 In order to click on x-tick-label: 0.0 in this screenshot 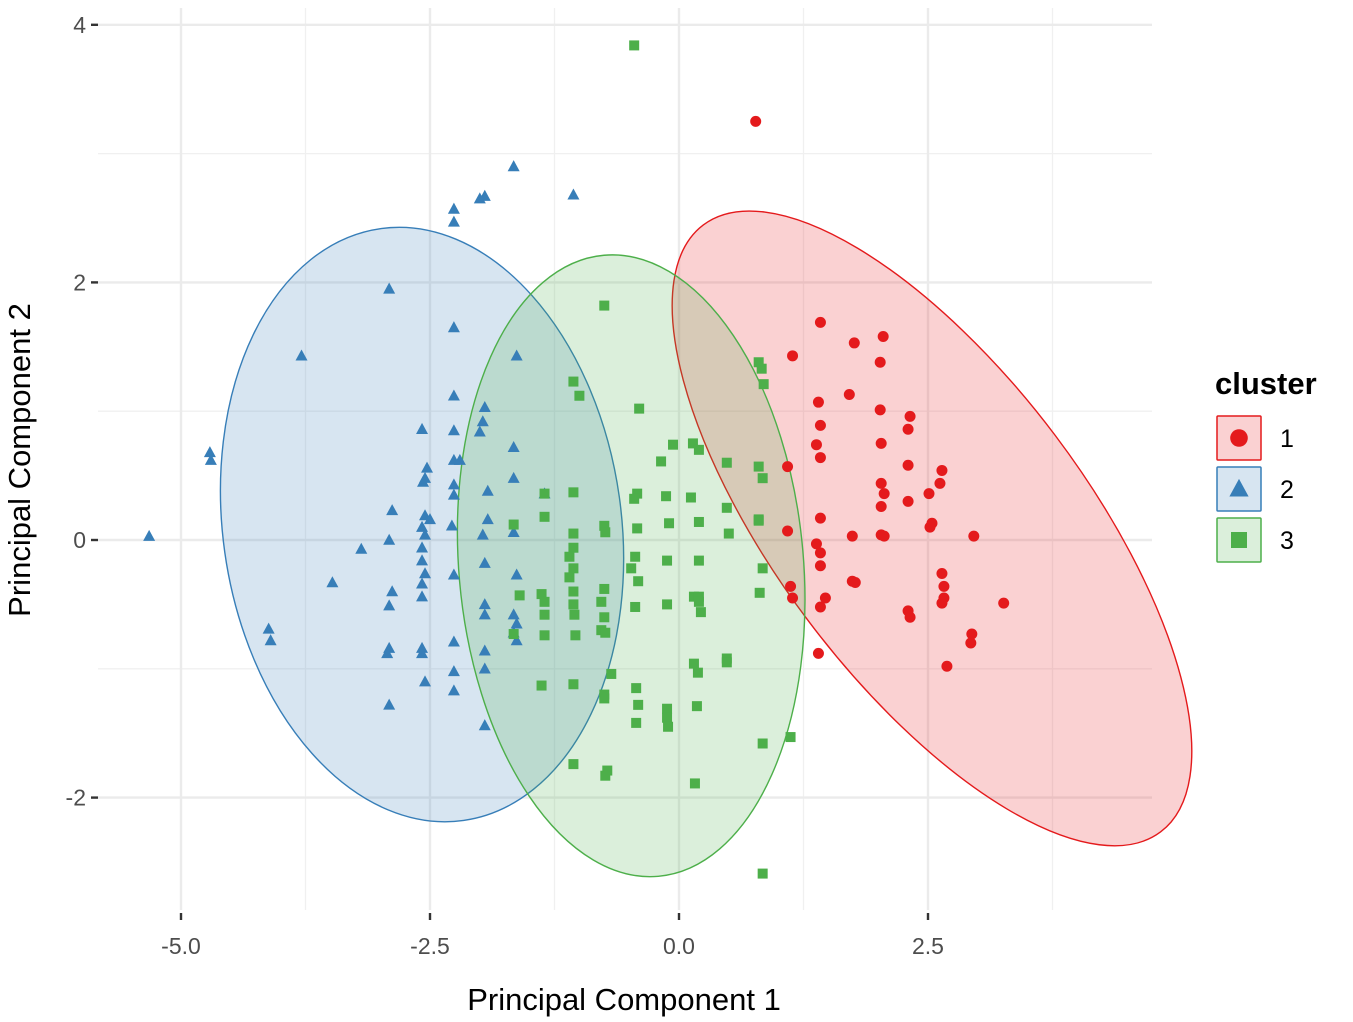, I will do `click(679, 946)`.